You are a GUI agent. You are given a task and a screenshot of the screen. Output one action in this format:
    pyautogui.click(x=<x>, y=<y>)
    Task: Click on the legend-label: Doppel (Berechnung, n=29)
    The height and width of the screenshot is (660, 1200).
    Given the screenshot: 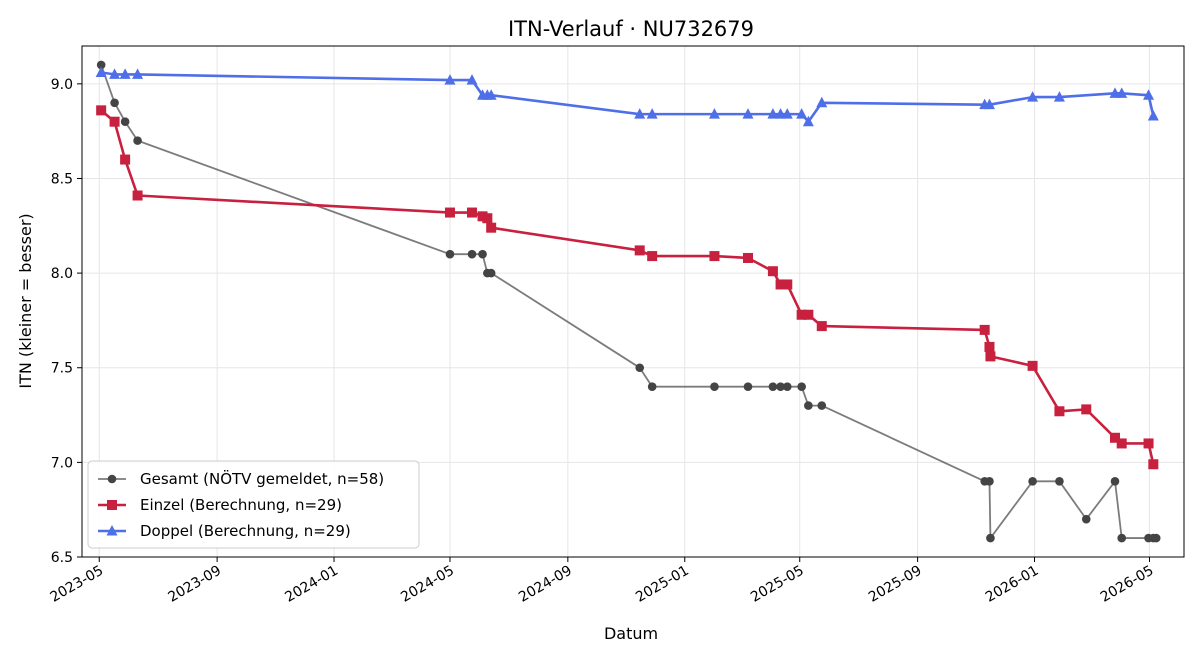 What is the action you would take?
    pyautogui.click(x=245, y=531)
    